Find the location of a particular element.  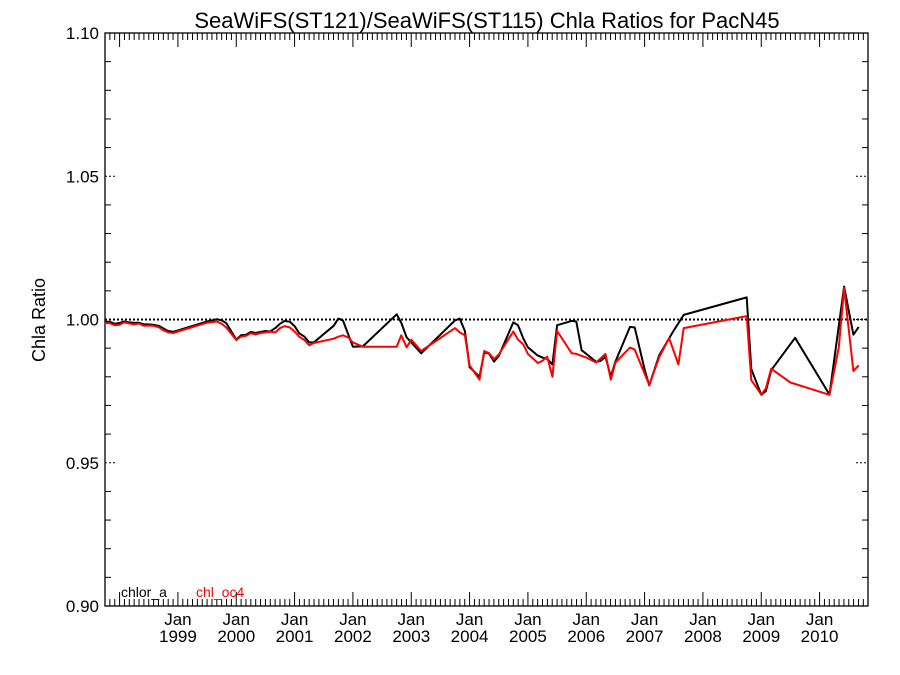

x-tick-label-year: 2006 is located at coordinates (586, 636).